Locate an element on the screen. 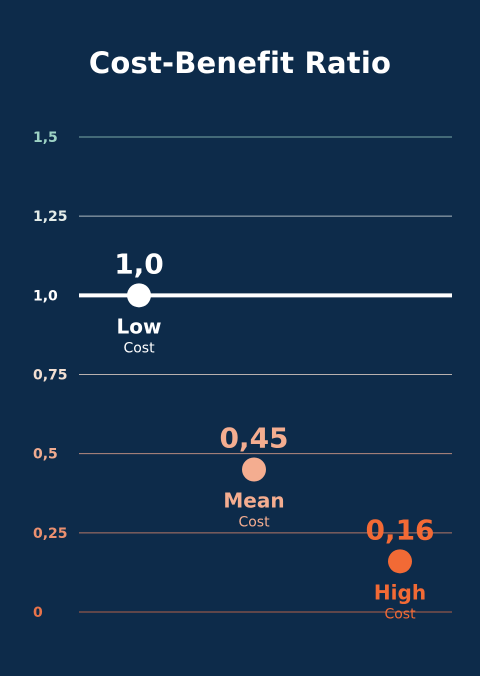 The width and height of the screenshot is (488, 681). data-value-label: 0,16 is located at coordinates (399, 529).